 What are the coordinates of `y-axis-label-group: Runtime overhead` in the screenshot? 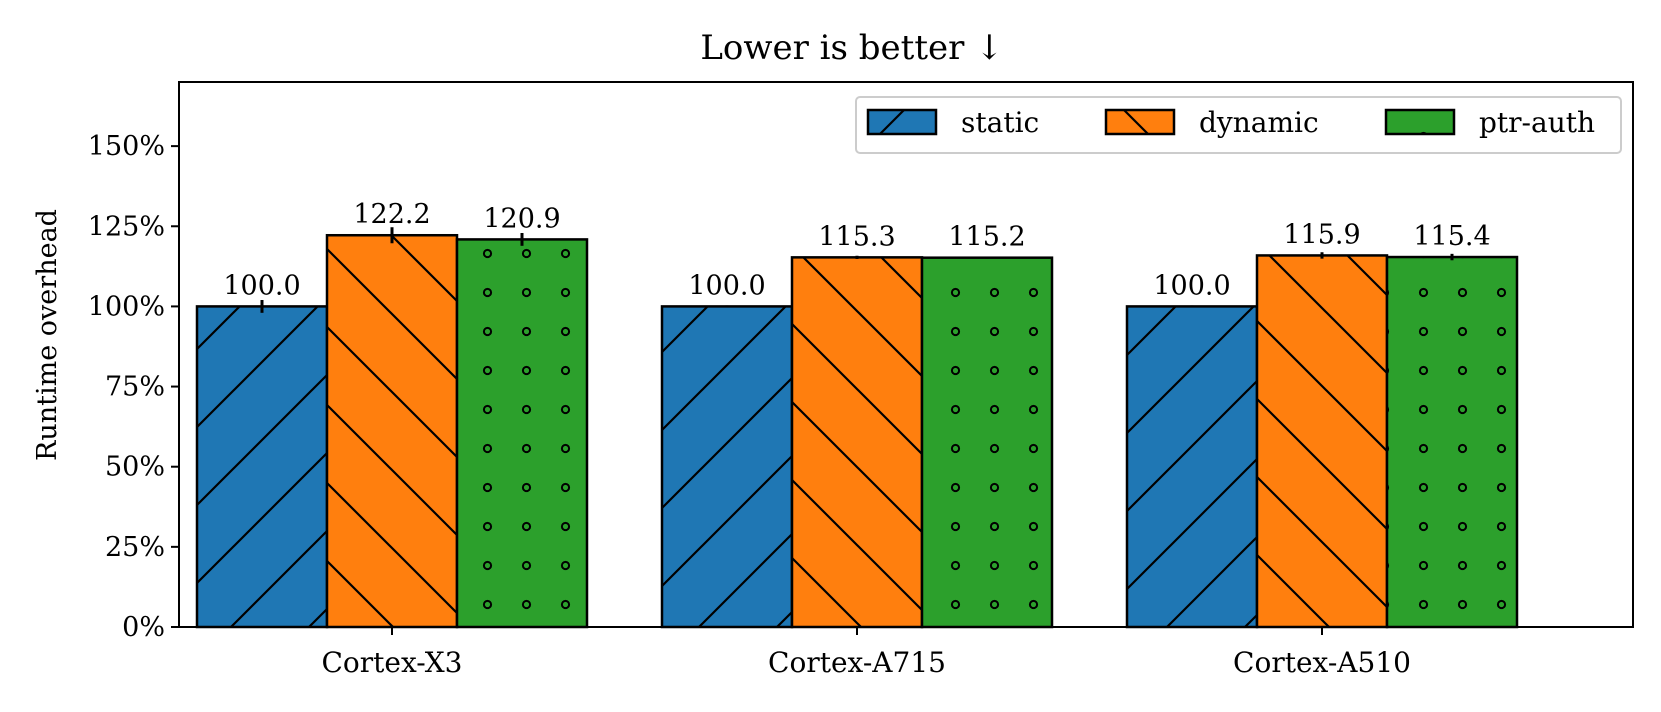 It's located at (47, 335).